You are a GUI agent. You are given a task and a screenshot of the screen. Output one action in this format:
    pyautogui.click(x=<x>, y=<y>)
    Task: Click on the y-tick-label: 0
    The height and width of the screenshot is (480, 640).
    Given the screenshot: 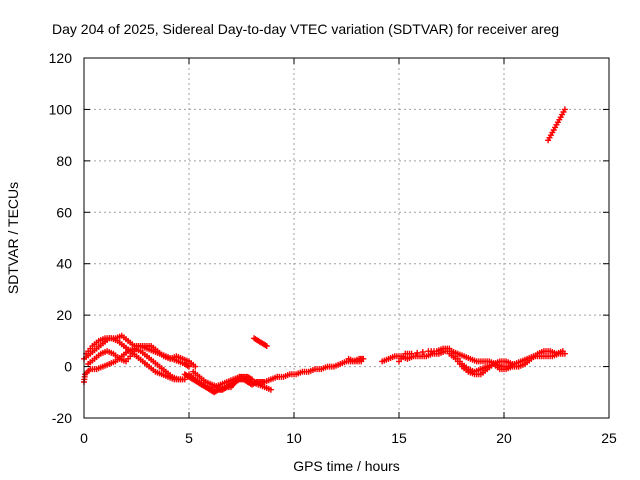 What is the action you would take?
    pyautogui.click(x=68, y=367)
    